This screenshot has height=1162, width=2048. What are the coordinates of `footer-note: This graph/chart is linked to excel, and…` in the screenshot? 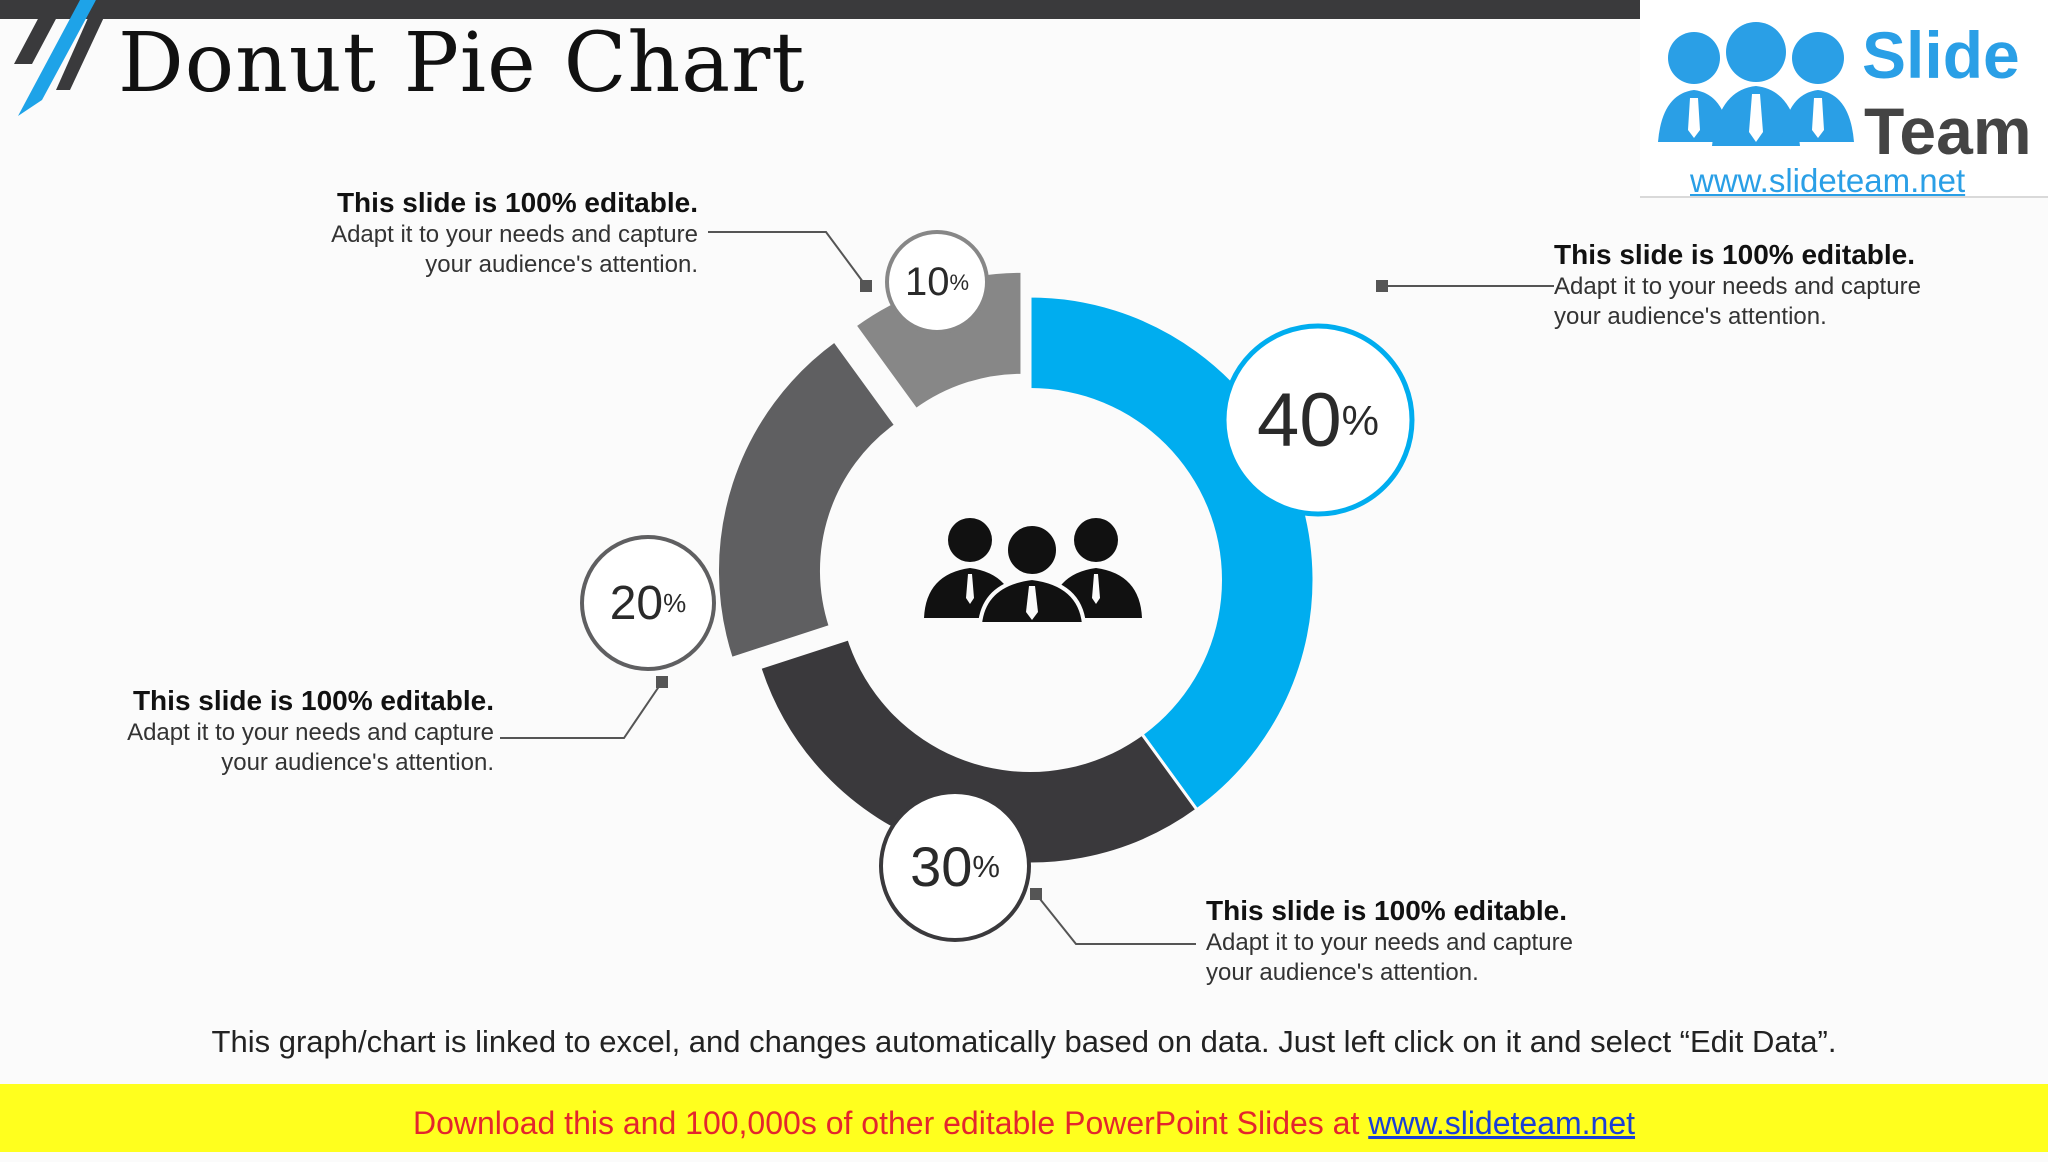 It's located at (1024, 1041).